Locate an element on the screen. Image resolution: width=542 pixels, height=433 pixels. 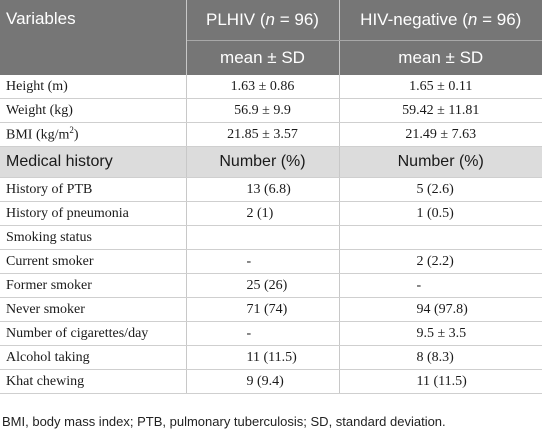
header-stat-hiv-negative: mean ± SD is located at coordinates (440, 57).